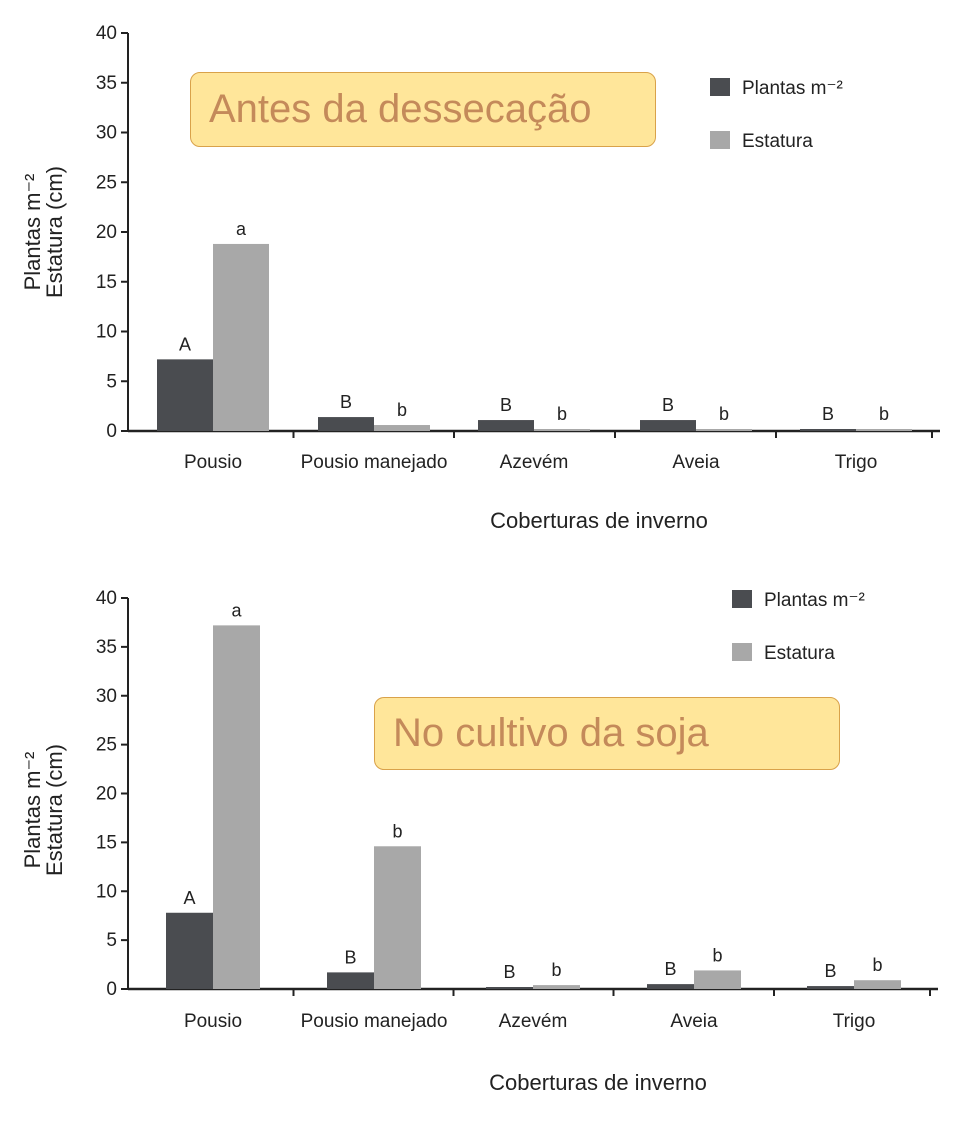  What do you see at coordinates (423, 109) in the screenshot?
I see `callout-before-desiccation: Antes da dessecação` at bounding box center [423, 109].